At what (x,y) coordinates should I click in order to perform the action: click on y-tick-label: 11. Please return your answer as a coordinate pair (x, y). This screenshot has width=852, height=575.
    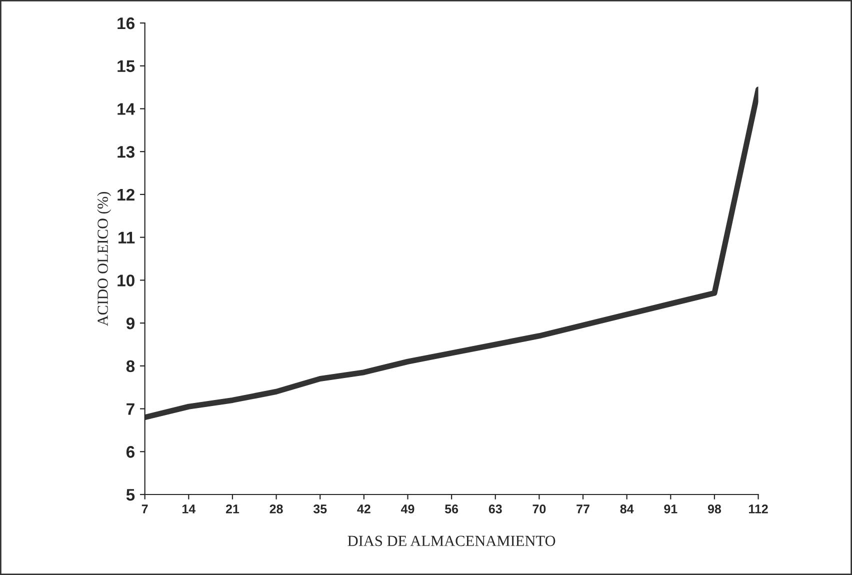
    Looking at the image, I should click on (126, 238).